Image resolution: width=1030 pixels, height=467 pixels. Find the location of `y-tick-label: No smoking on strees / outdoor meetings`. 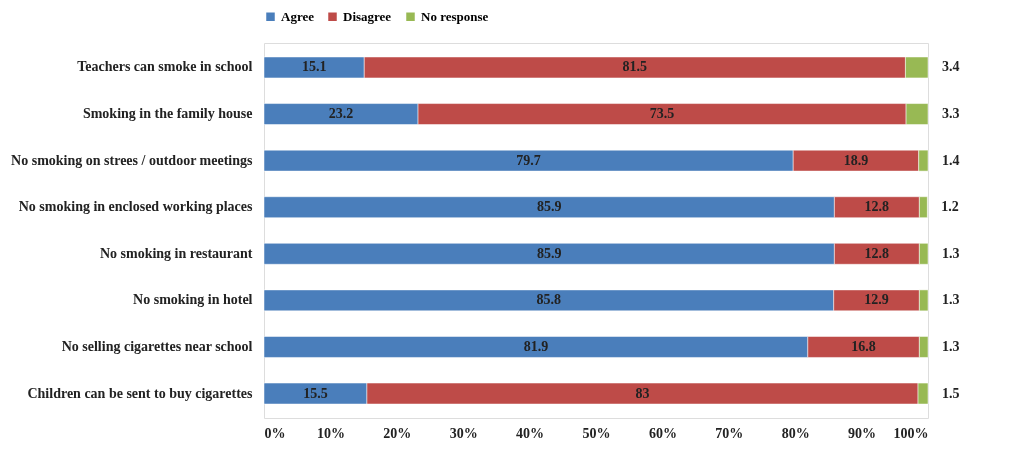

y-tick-label: No smoking on strees / outdoor meetings is located at coordinates (132, 160).